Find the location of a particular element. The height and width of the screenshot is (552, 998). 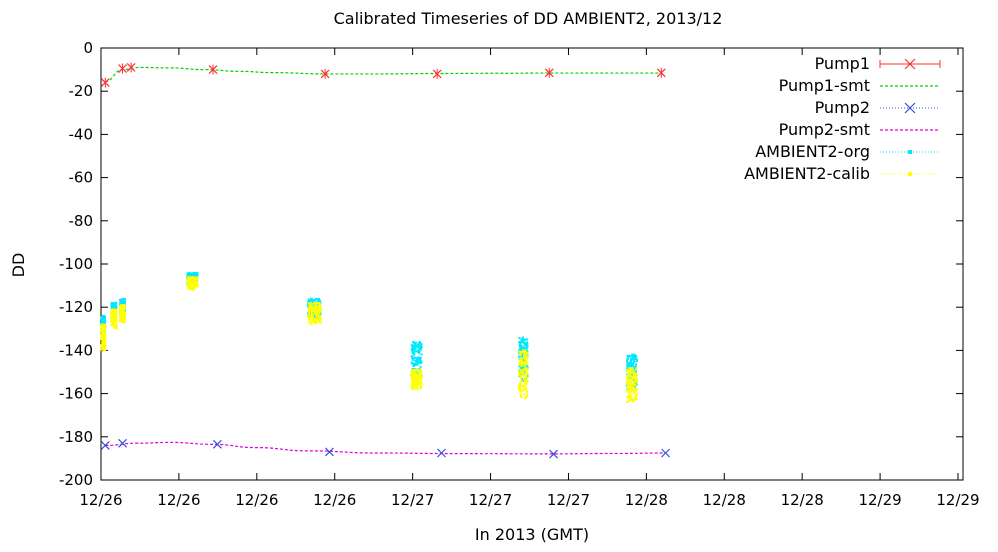

x-tick-label: 12/26 is located at coordinates (256, 500).